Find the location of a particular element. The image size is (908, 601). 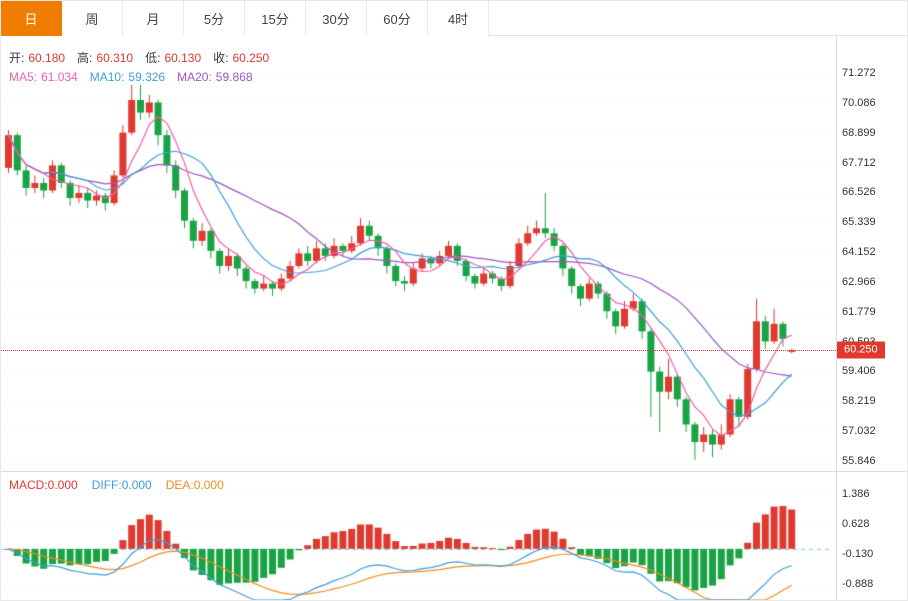

legend-value: 60.130 is located at coordinates (183, 58).